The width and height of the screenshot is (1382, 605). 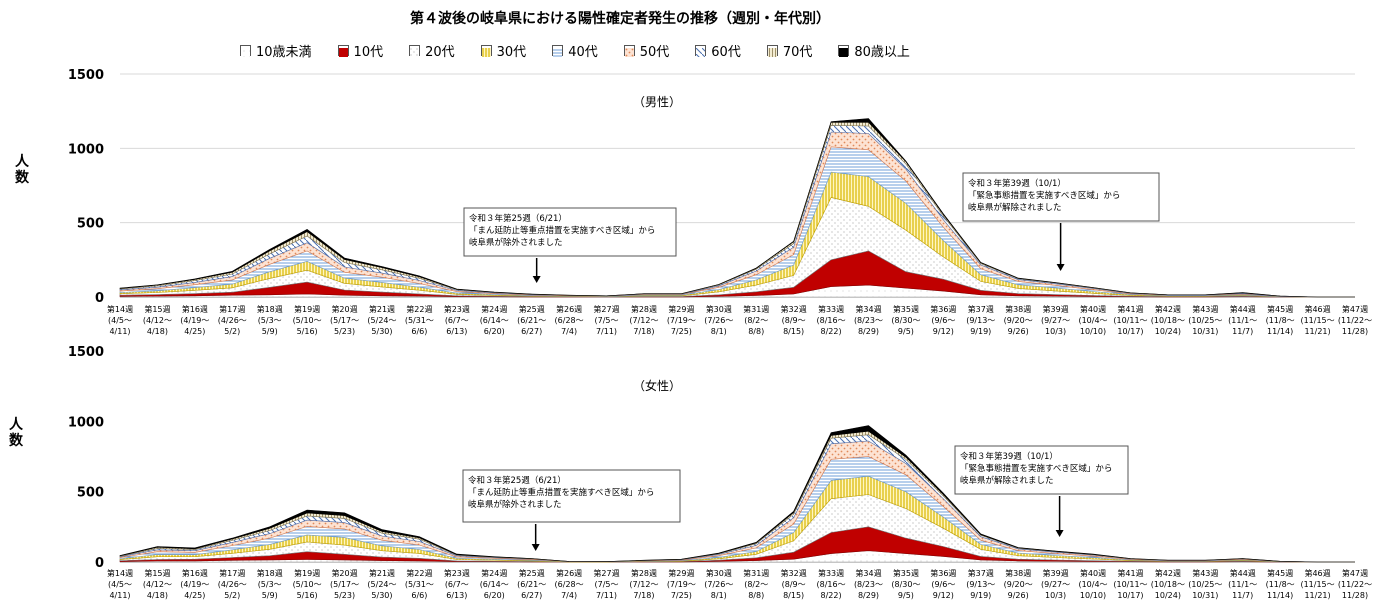 What do you see at coordinates (643, 595) in the screenshot?
I see `x-tick-label: 7/18)` at bounding box center [643, 595].